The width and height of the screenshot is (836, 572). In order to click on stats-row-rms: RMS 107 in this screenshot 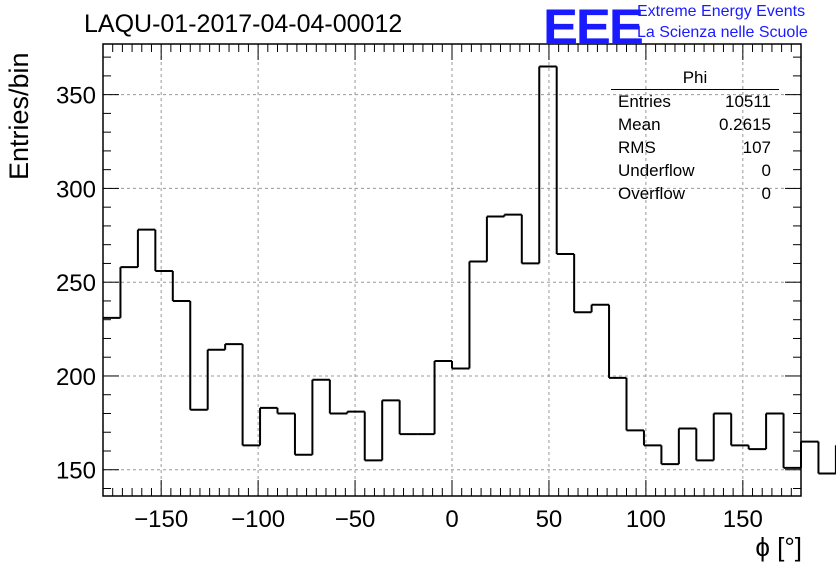, I will do `click(695, 147)`.